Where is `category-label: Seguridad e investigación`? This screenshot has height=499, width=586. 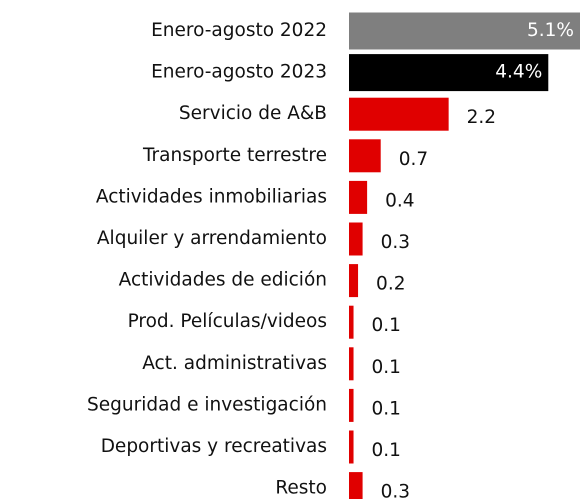
category-label: Seguridad e investigación is located at coordinates (207, 404).